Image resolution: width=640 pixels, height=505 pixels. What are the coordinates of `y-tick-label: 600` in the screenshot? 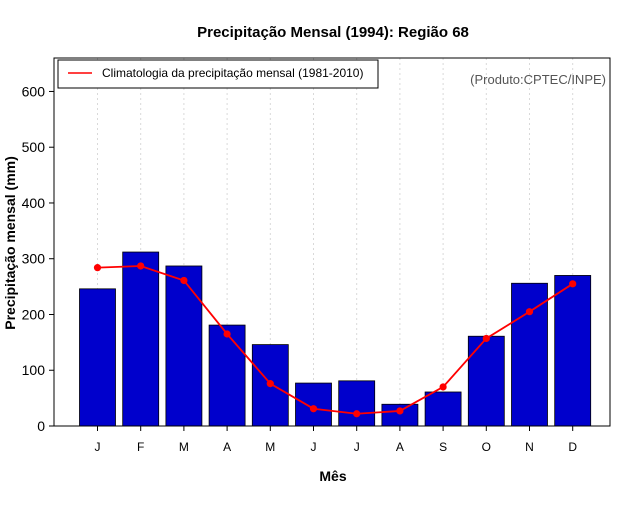 It's located at (34, 91).